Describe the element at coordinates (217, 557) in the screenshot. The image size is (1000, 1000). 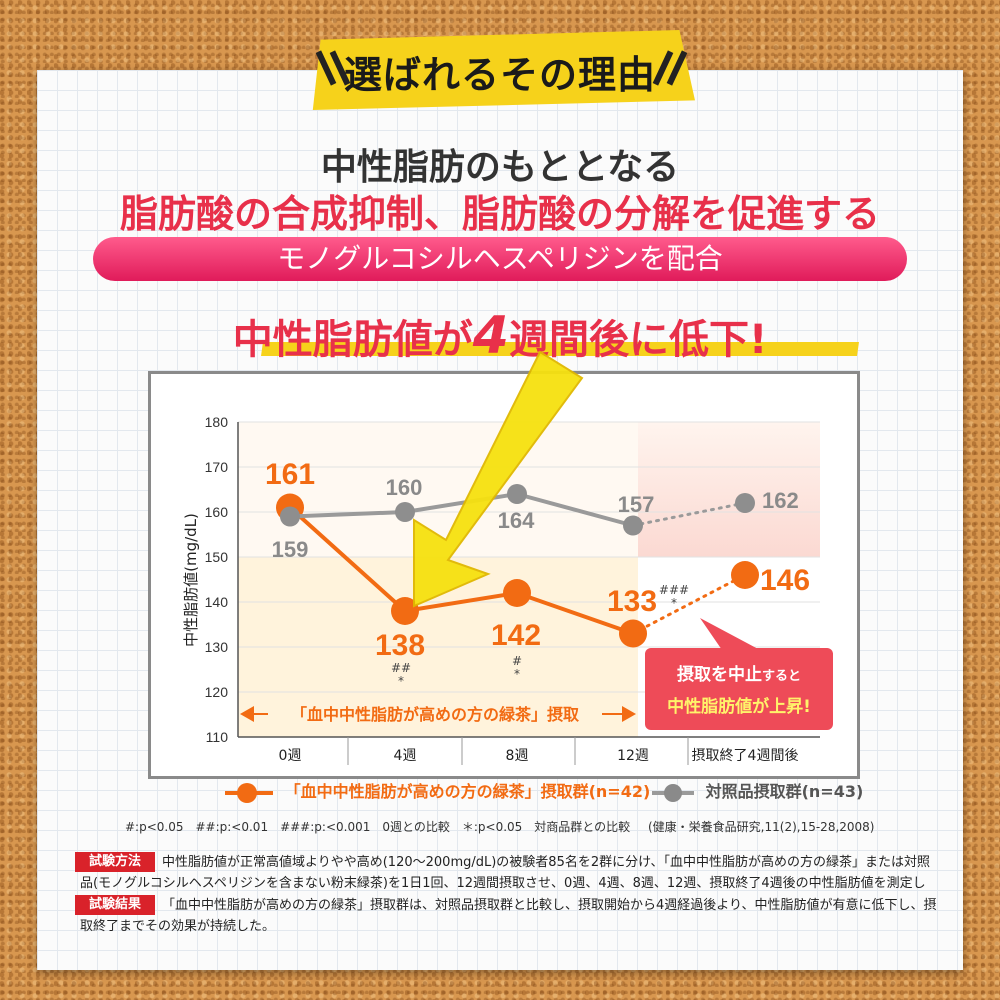
I see `y-tick-label: 150` at that location.